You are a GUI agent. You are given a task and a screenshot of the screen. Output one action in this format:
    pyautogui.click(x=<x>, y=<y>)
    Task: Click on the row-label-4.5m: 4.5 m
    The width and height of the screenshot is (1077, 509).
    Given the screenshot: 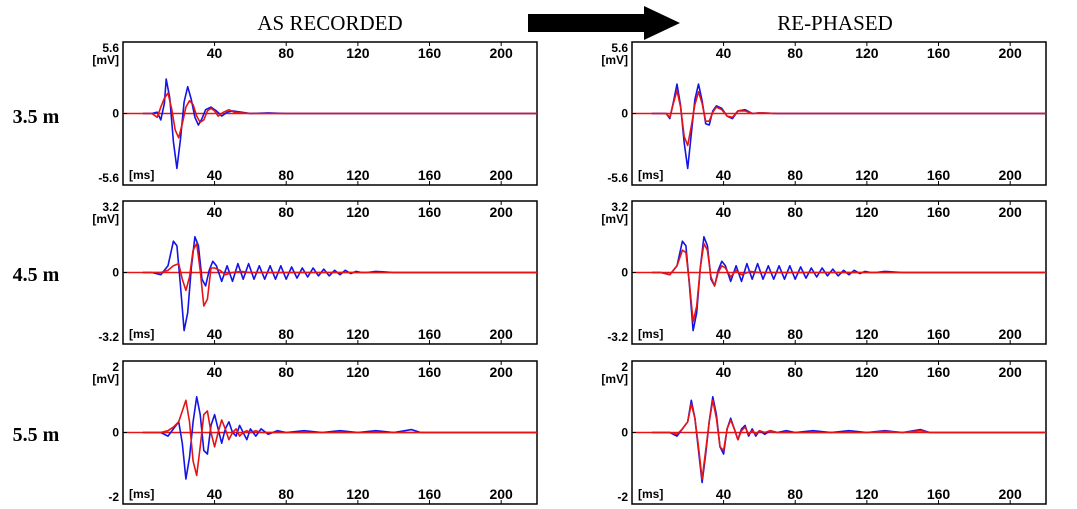 What is the action you would take?
    pyautogui.click(x=36, y=275)
    